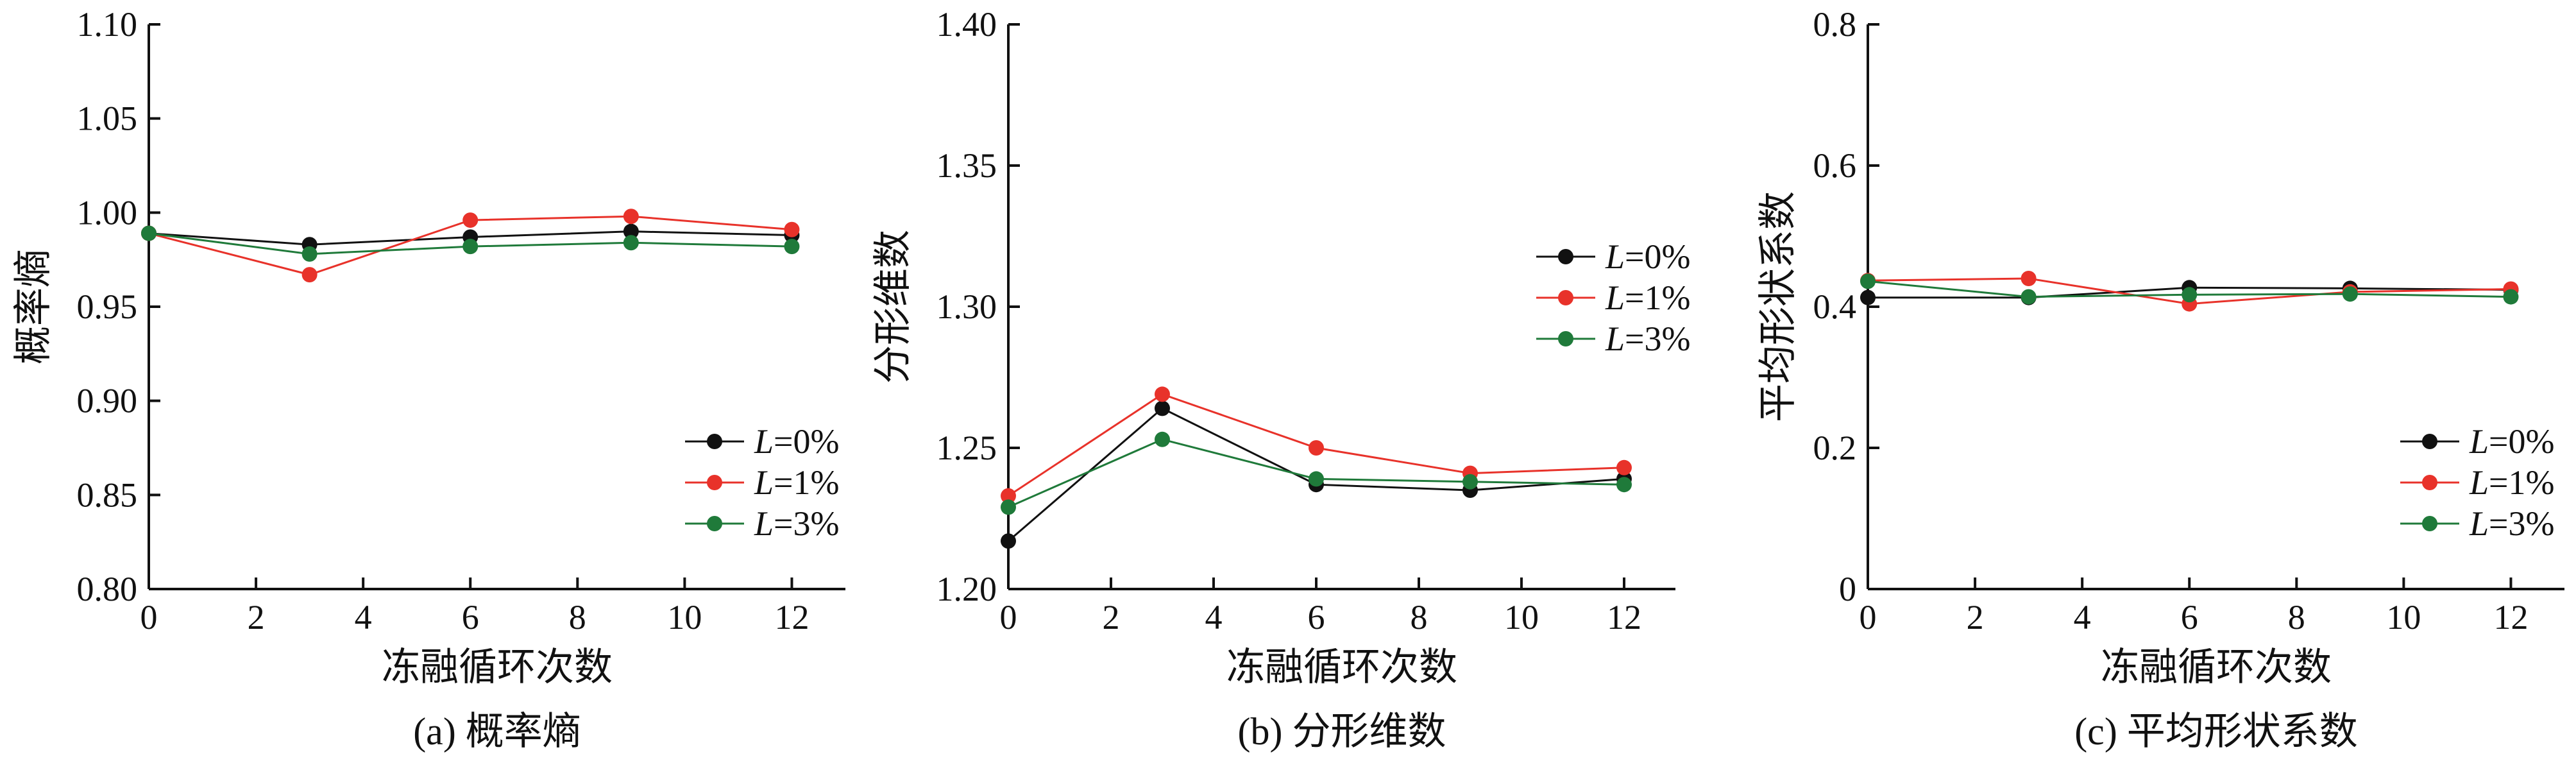 The height and width of the screenshot is (761, 2576). Describe the element at coordinates (966, 448) in the screenshot. I see `y-tick-label: 1.25` at that location.